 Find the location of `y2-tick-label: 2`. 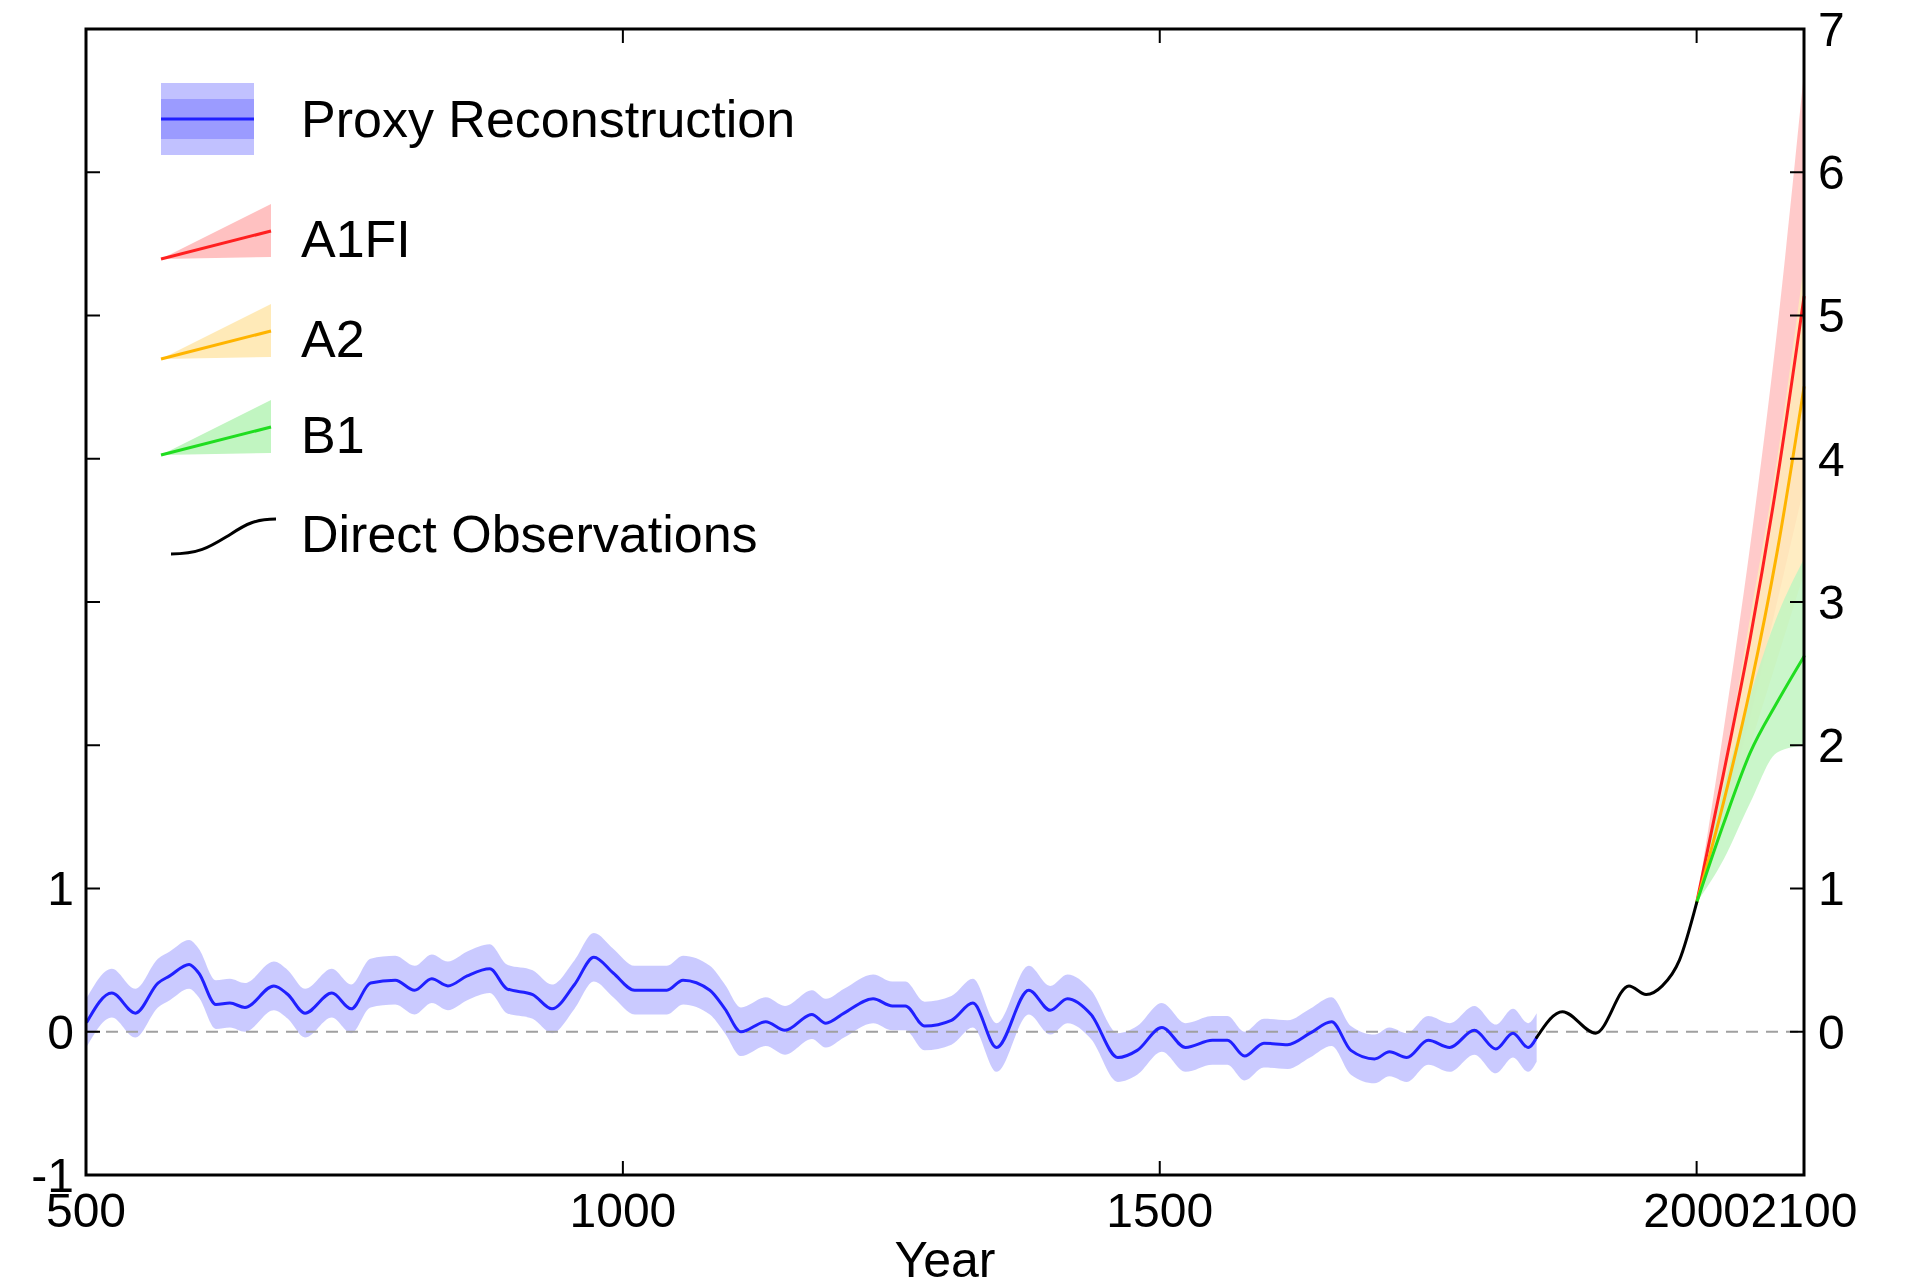

y2-tick-label: 2 is located at coordinates (1831, 746).